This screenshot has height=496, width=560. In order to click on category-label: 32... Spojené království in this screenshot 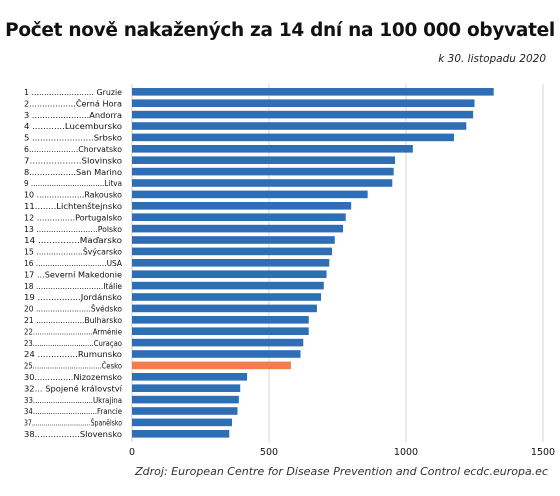, I will do `click(73, 388)`.